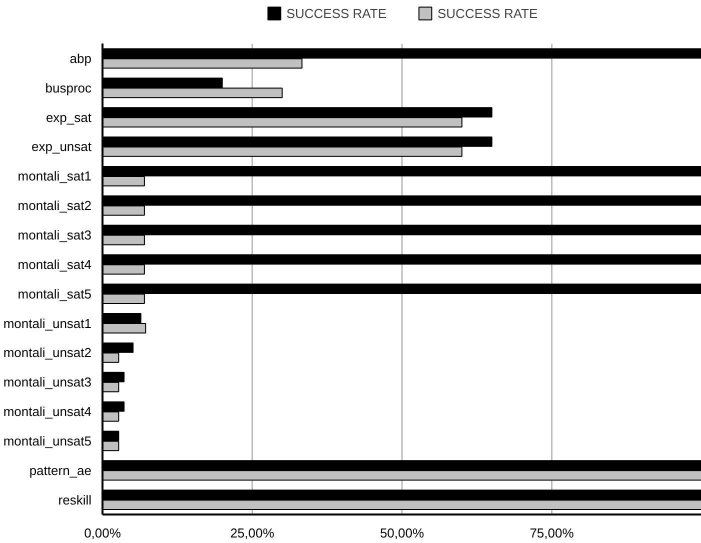 The height and width of the screenshot is (543, 701). Describe the element at coordinates (552, 533) in the screenshot. I see `x-tick-label: 75,00%` at that location.